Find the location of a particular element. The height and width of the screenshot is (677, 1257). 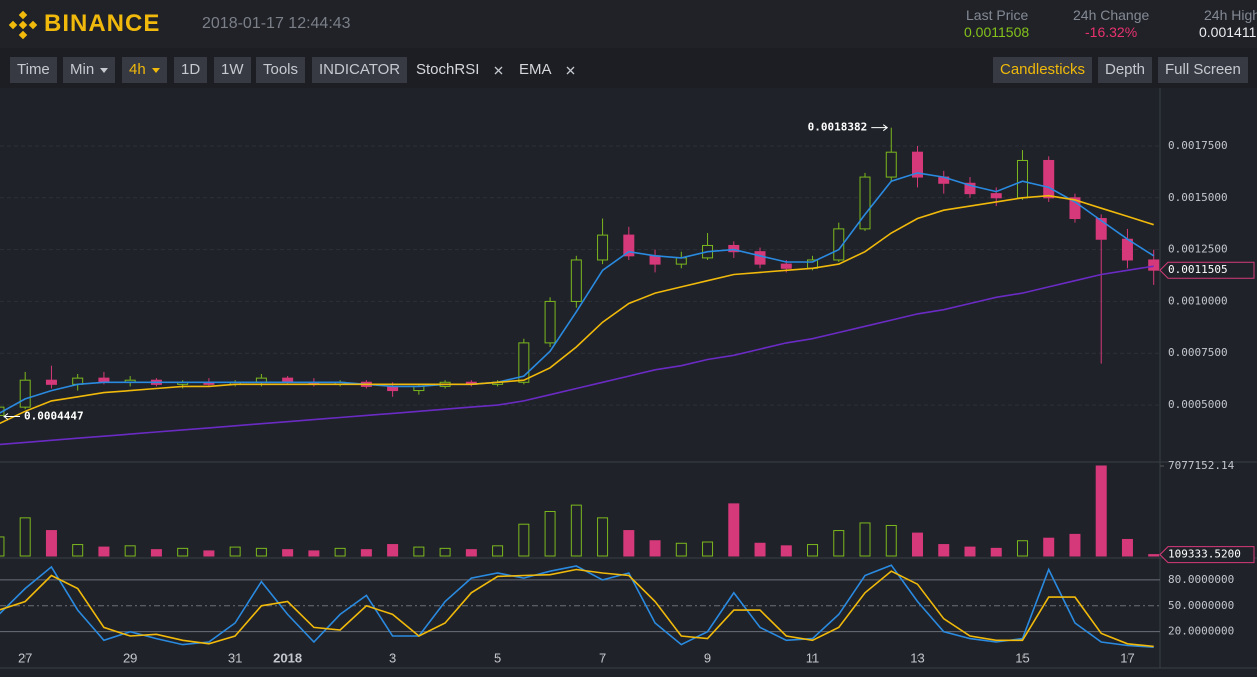

stat-label: 24h High is located at coordinates (1230, 15).